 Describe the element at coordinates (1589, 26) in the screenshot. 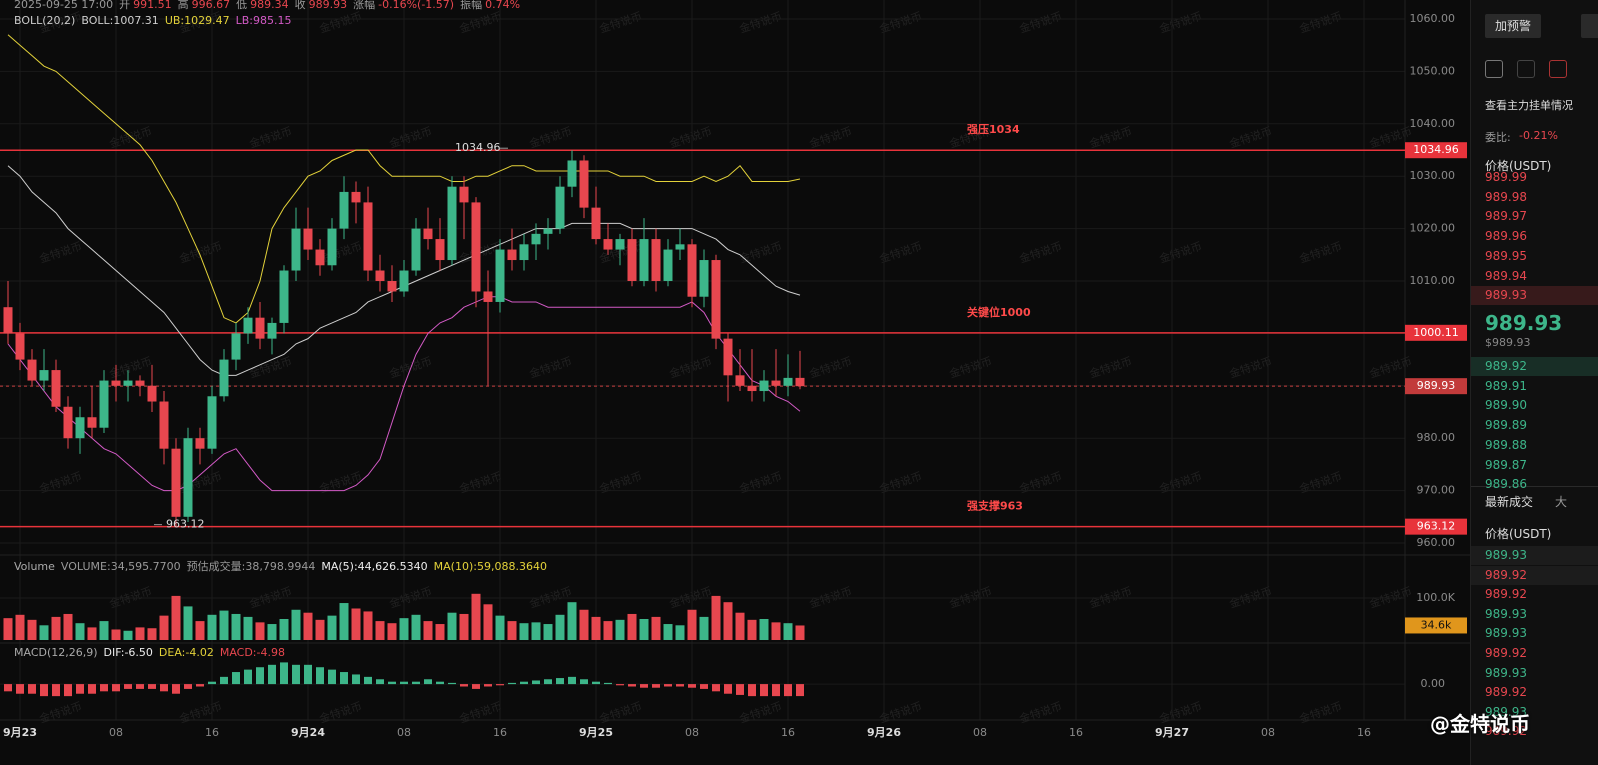

I see `more-button` at that location.